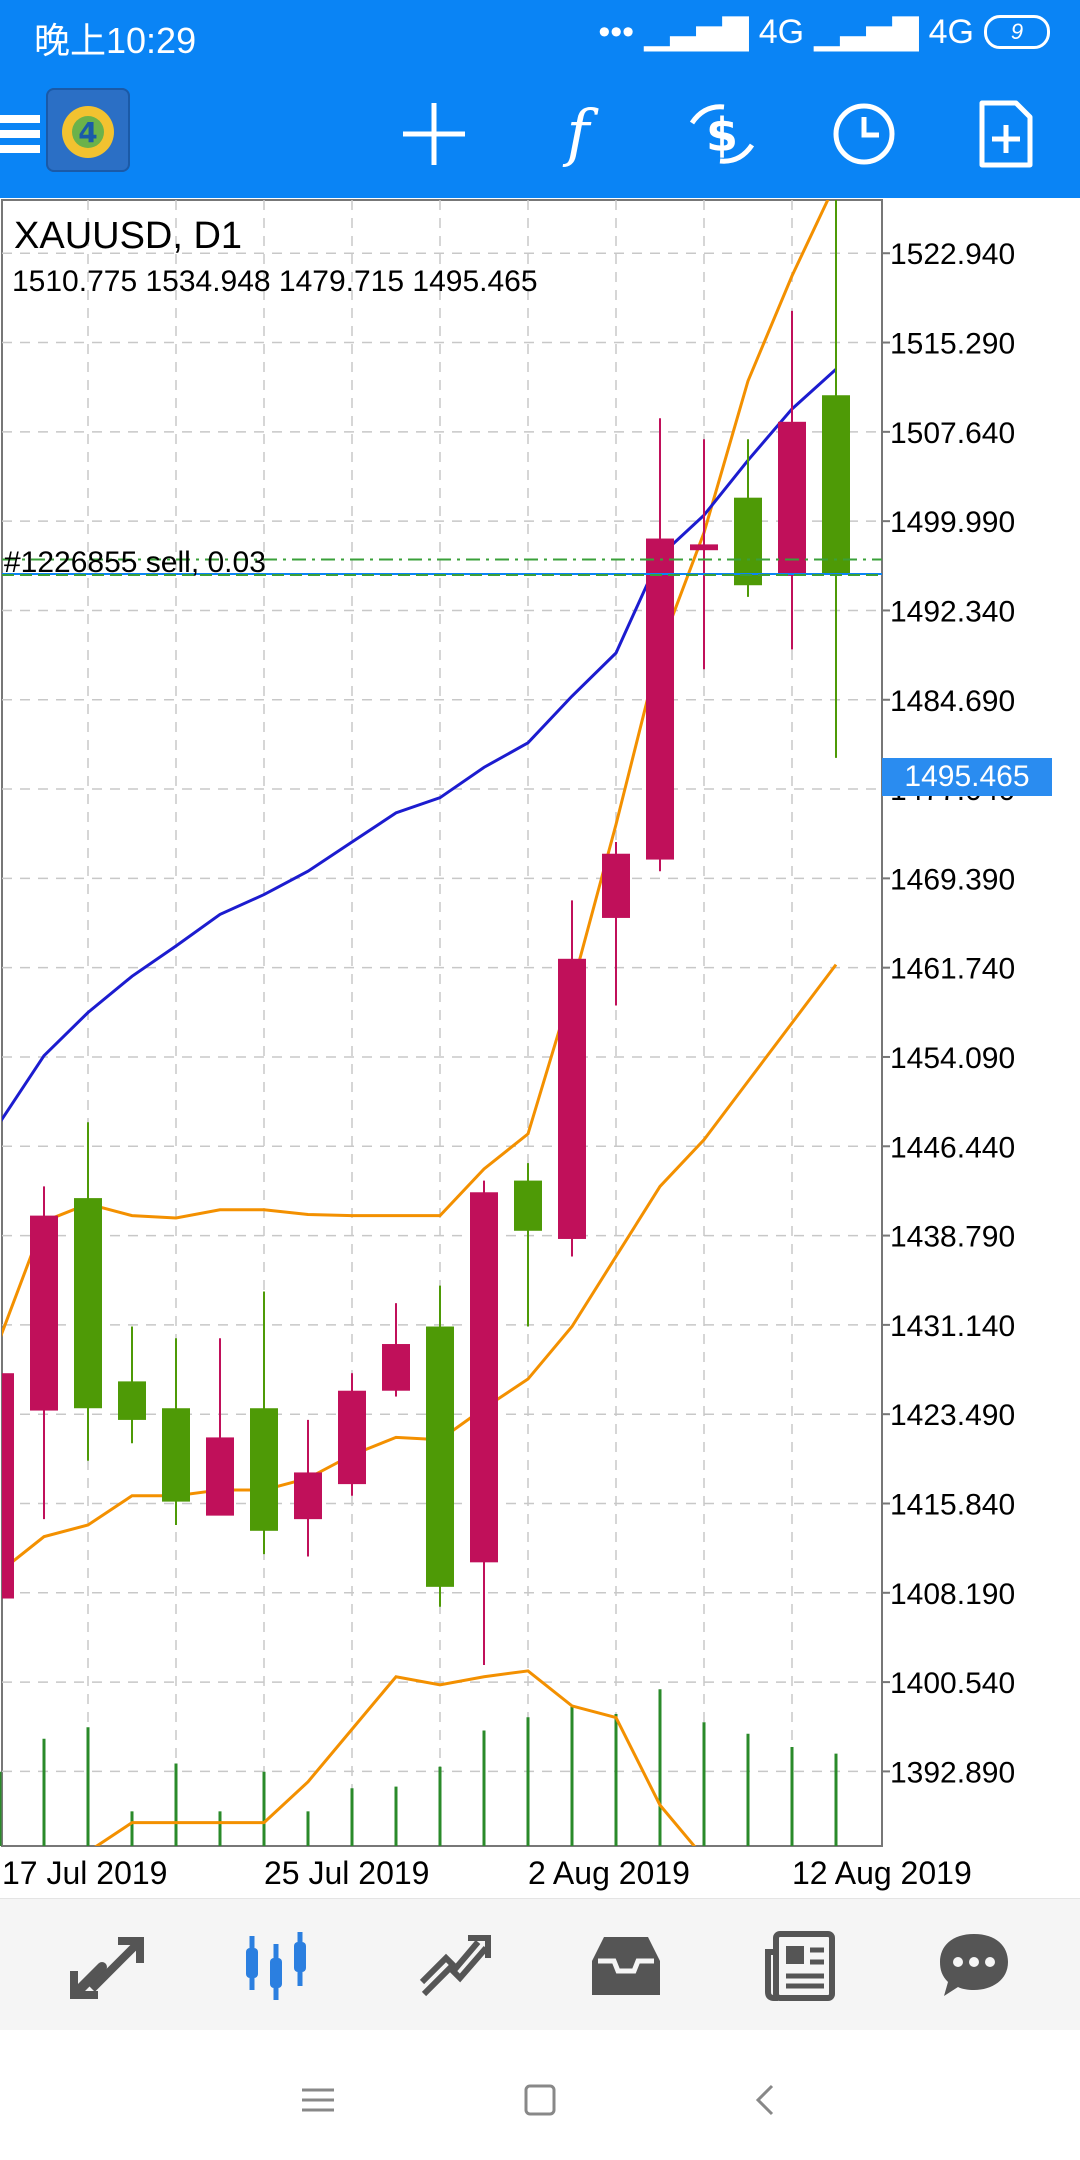 This screenshot has height=2160, width=1080. What do you see at coordinates (952, 1147) in the screenshot?
I see `y-tick-label: 1446.440` at bounding box center [952, 1147].